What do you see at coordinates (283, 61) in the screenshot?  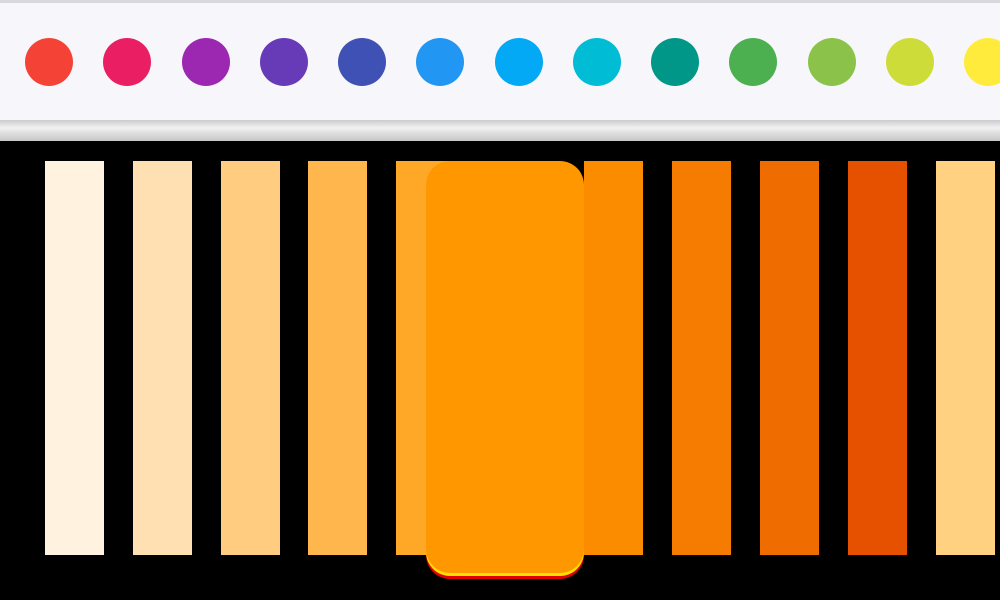 I see `hue-swatch-deep-purple` at bounding box center [283, 61].